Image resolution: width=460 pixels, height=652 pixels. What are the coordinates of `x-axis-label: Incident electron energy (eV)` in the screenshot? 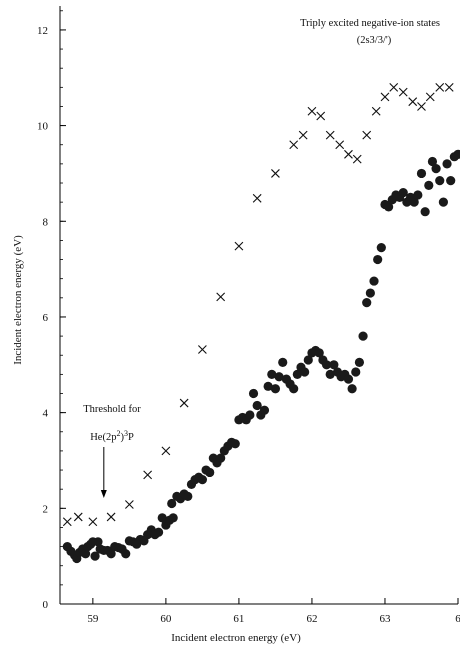 It's located at (236, 638).